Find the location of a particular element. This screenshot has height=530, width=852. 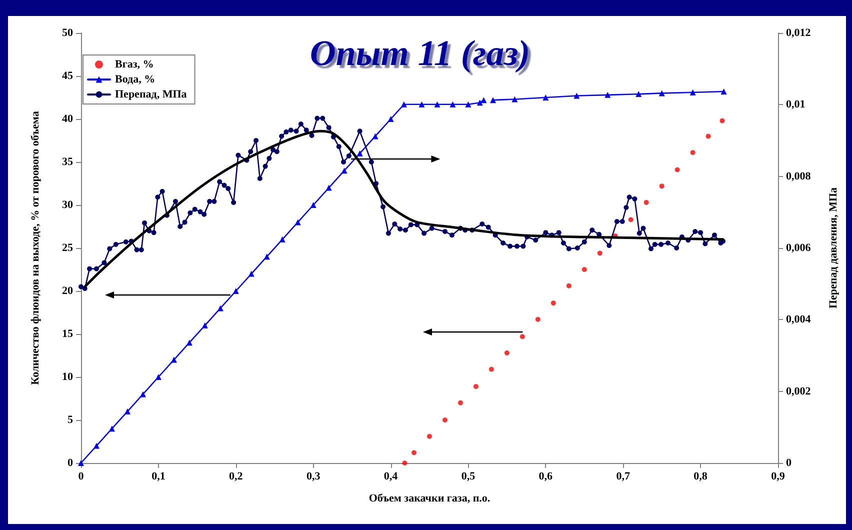

y-tick-label: 5 is located at coordinates (71, 420).